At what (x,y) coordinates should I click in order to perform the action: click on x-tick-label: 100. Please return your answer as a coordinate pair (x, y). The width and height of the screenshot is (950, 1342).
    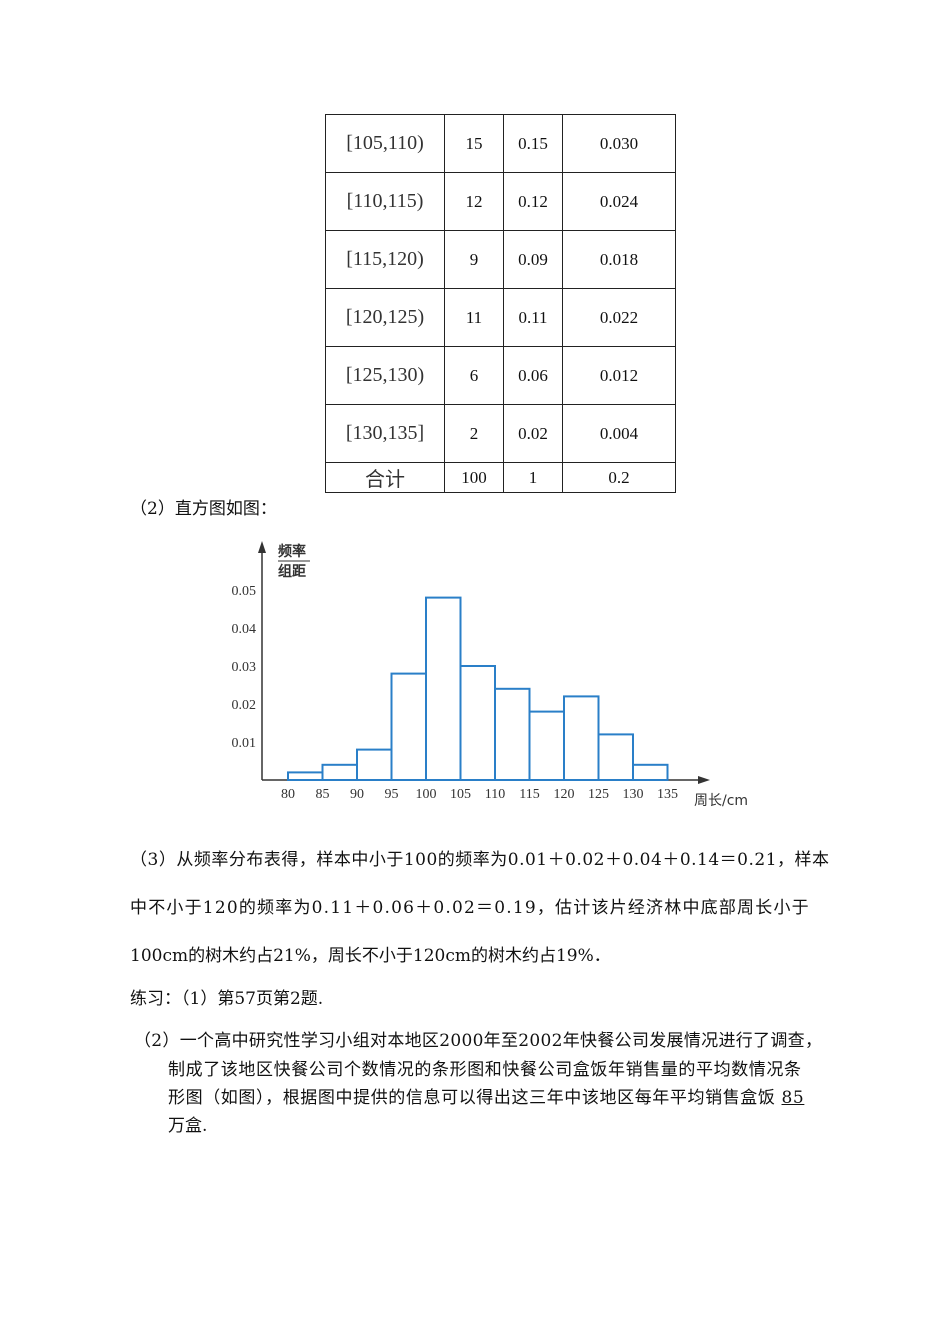
    Looking at the image, I should click on (426, 794).